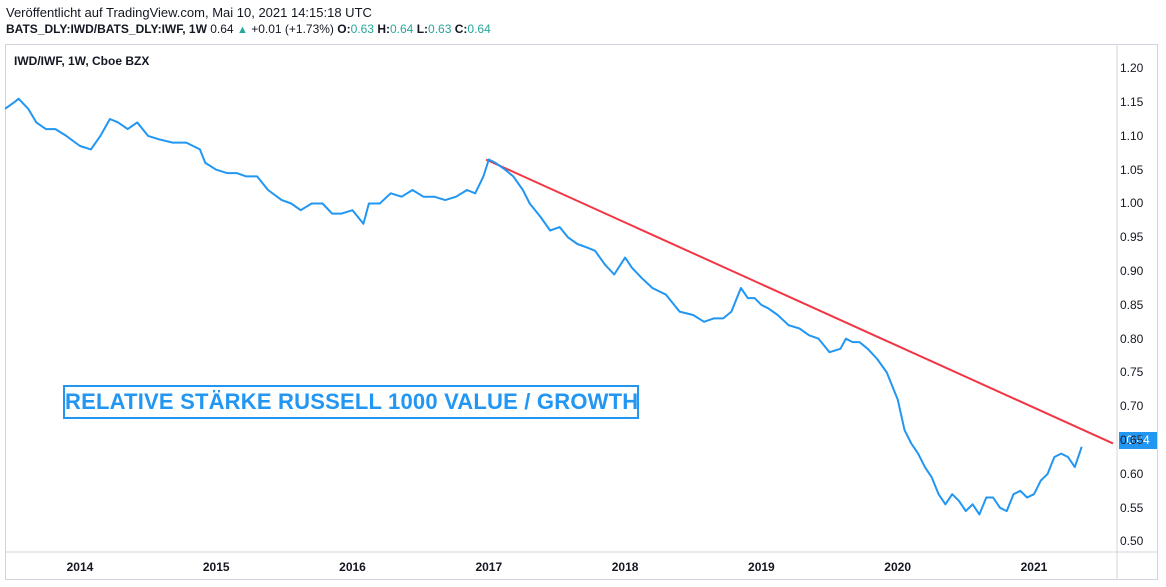 This screenshot has width=1166, height=587. Describe the element at coordinates (383, 29) in the screenshot. I see `high-label: H:` at that location.